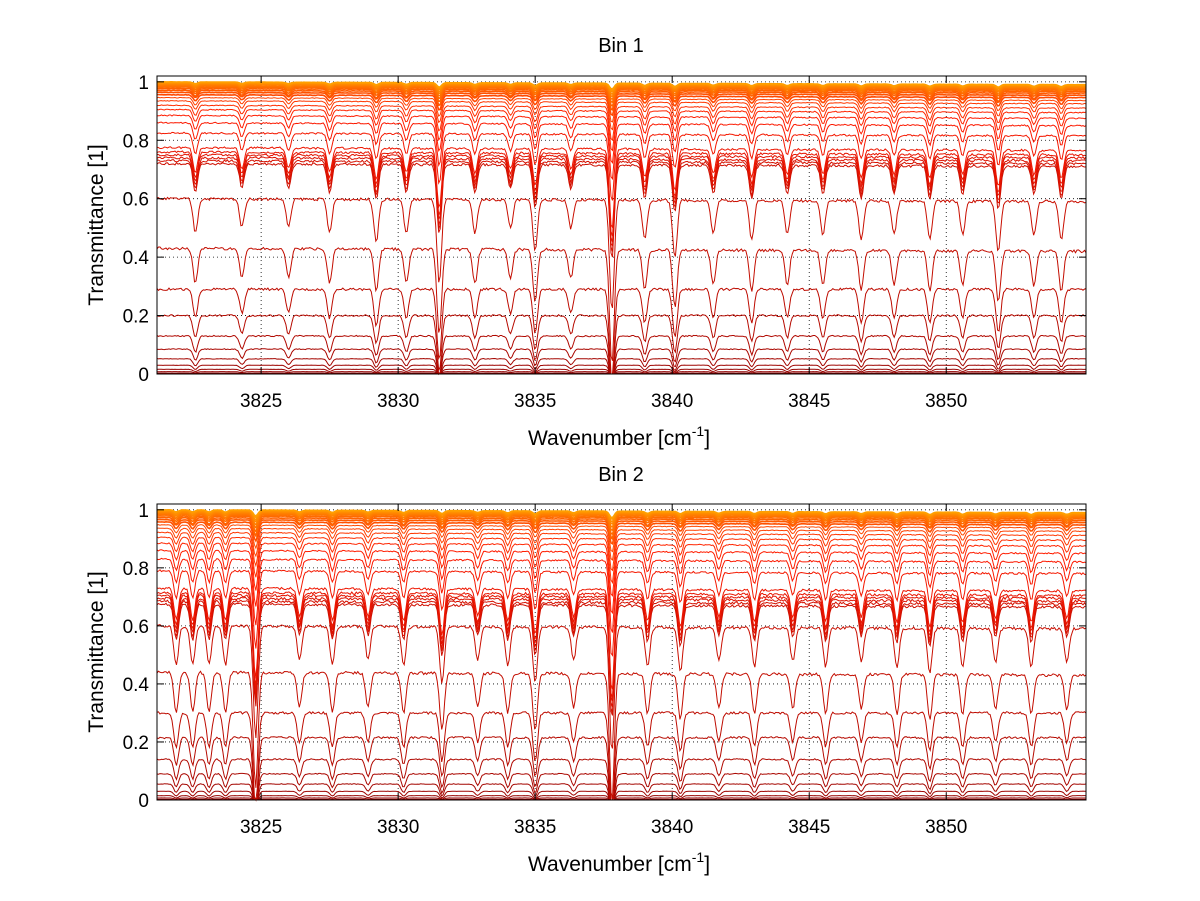 This screenshot has width=1200, height=901. What do you see at coordinates (621, 475) in the screenshot?
I see `chart-title: Bin 2` at bounding box center [621, 475].